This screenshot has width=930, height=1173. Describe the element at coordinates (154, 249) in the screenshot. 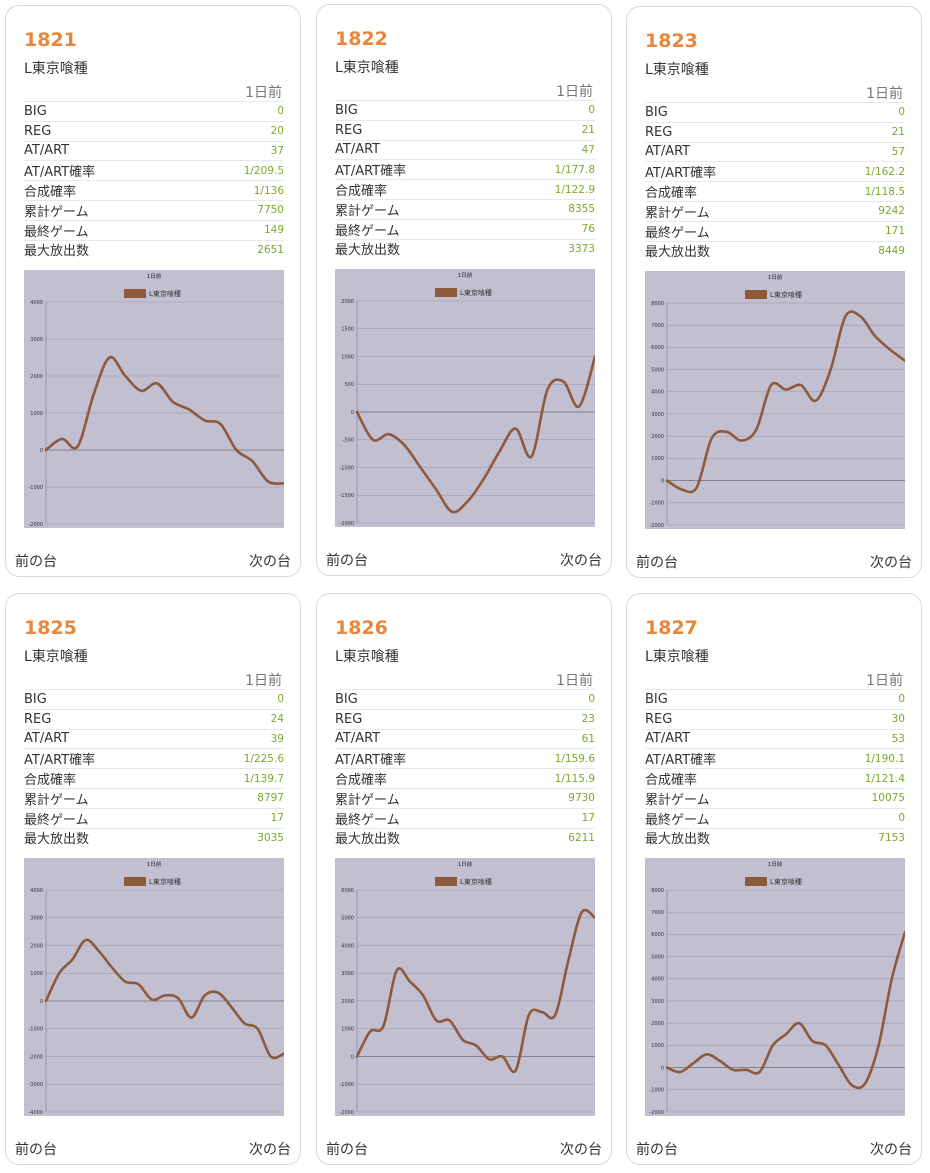

I see `stat-row: 最大放出数 2651` at that location.